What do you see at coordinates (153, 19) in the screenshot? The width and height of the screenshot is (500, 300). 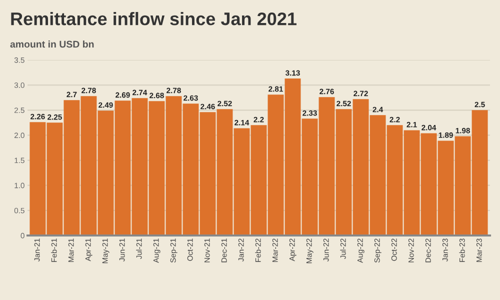 I see `chart-title: Remittance inflow since Jan 2021` at bounding box center [153, 19].